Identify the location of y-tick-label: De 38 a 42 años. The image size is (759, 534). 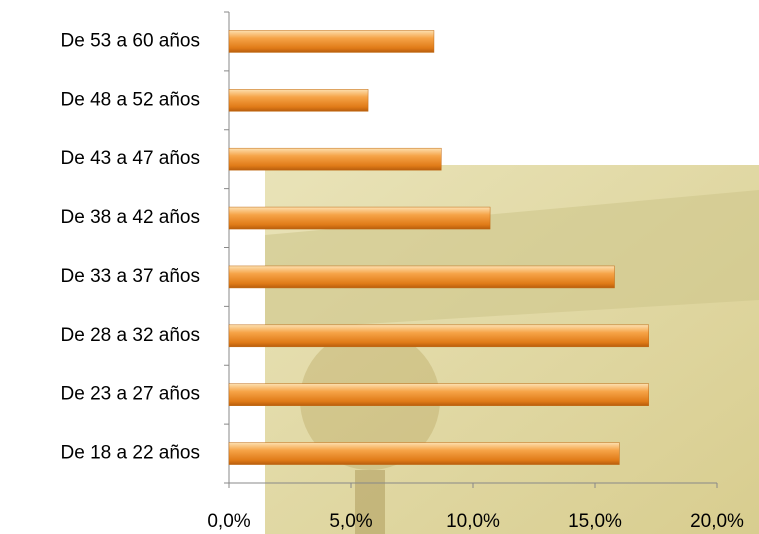
(130, 217).